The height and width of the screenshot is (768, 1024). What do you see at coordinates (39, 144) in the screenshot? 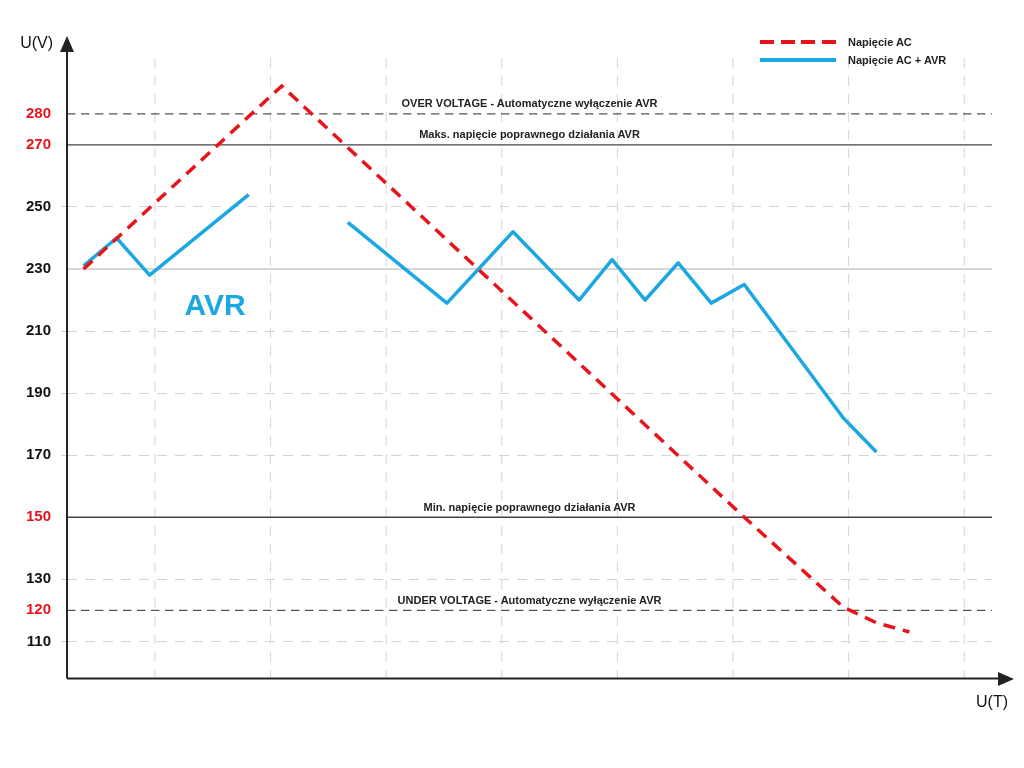
I see `text: 270` at bounding box center [39, 144].